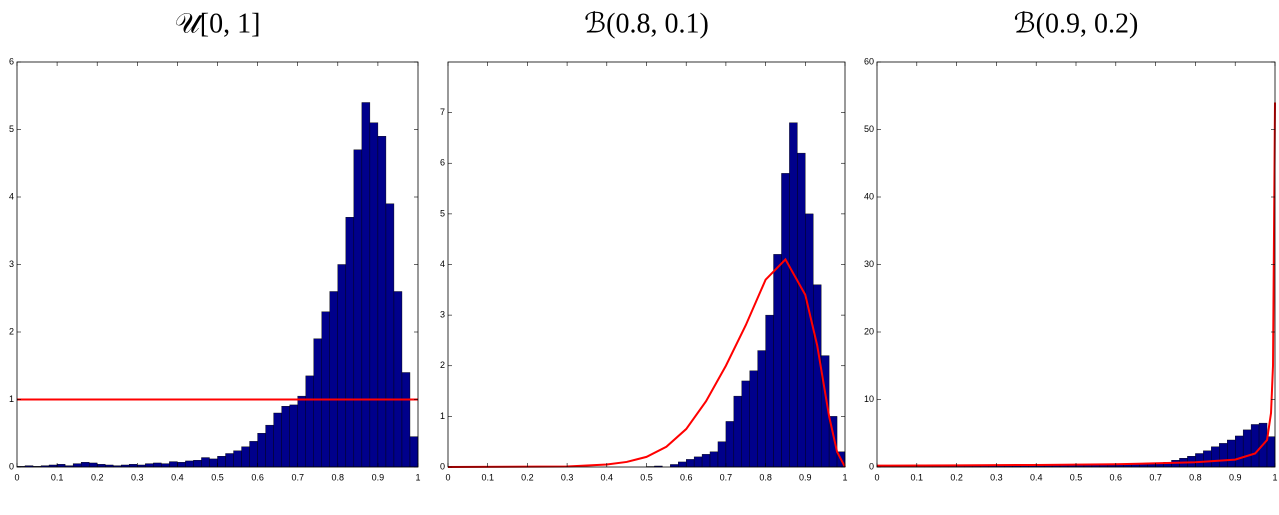 Image resolution: width=1279 pixels, height=515 pixels. What do you see at coordinates (869, 129) in the screenshot?
I see `y-tick-label: 50` at bounding box center [869, 129].